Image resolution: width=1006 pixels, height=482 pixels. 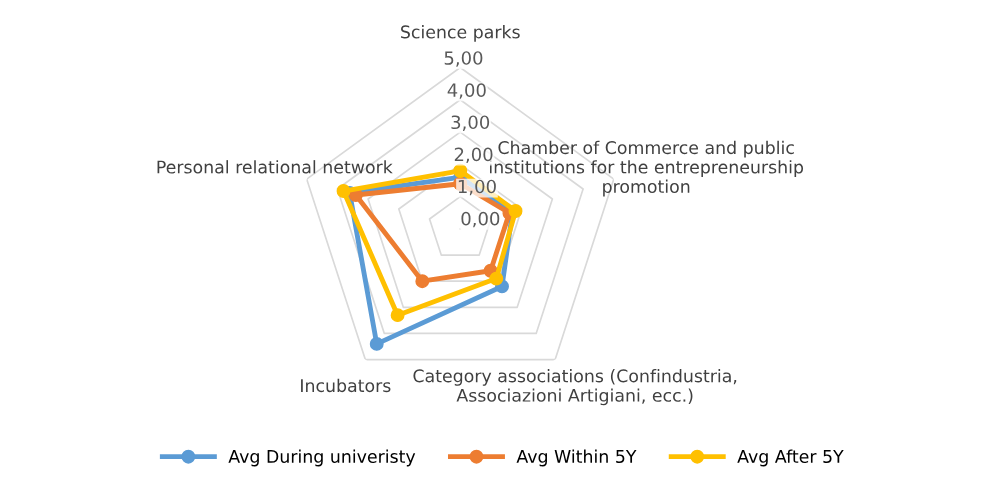 I want to click on y-tick-label: 0,00, so click(x=480, y=219).